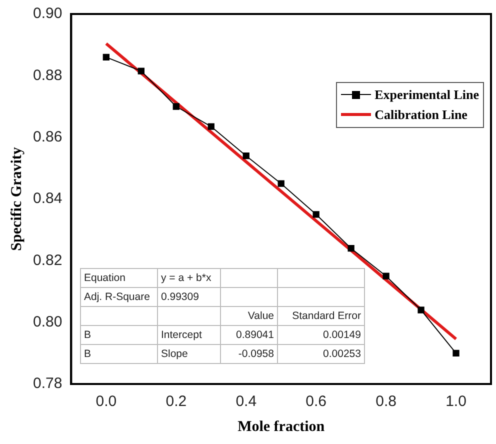 The width and height of the screenshot is (496, 444). What do you see at coordinates (47, 260) in the screenshot?
I see `y-tick-label: 0.82` at bounding box center [47, 260].